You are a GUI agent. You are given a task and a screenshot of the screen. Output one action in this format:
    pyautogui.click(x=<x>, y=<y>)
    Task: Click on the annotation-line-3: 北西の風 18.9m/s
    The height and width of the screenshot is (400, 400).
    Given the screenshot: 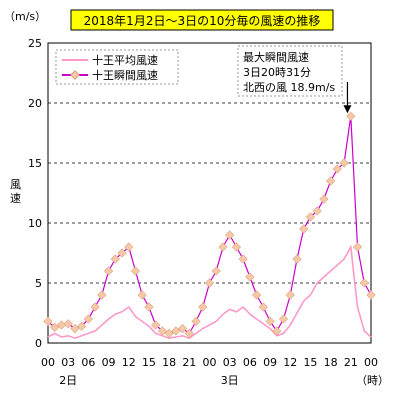 What is the action you would take?
    pyautogui.click(x=289, y=87)
    